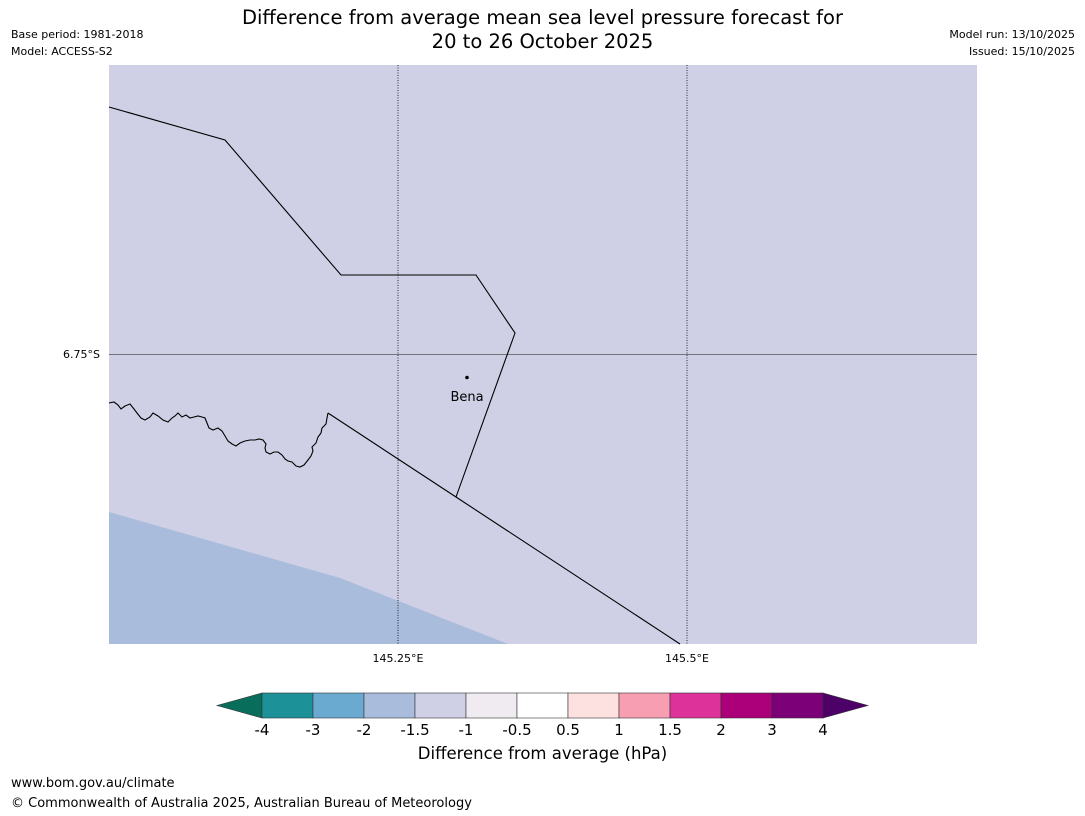  I want to click on colorbar-title: Difference from average (hPa), so click(542, 753).